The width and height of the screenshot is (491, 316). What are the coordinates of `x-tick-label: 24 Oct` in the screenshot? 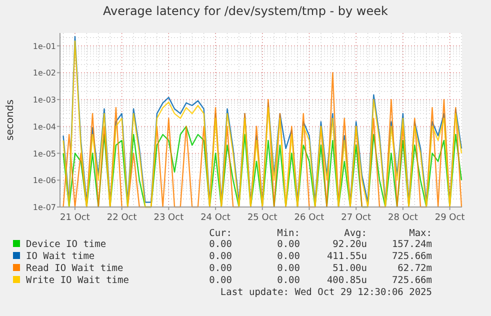 It's located at (215, 218).